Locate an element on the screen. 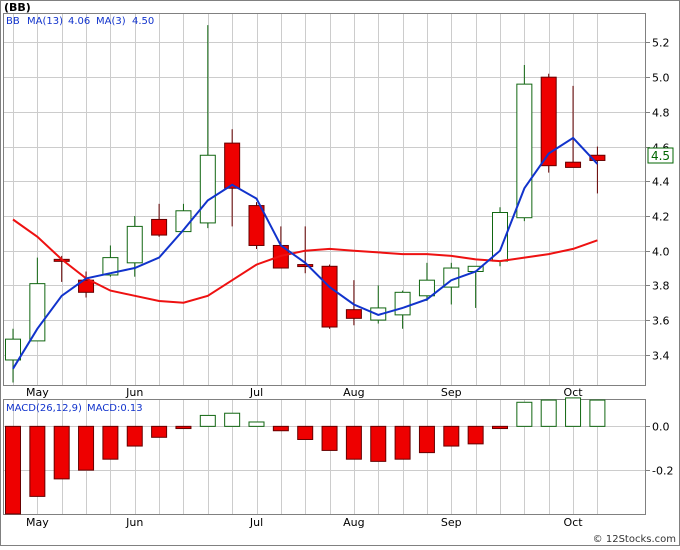 The image size is (680, 550). x-axis-band is located at coordinates (324, 392).